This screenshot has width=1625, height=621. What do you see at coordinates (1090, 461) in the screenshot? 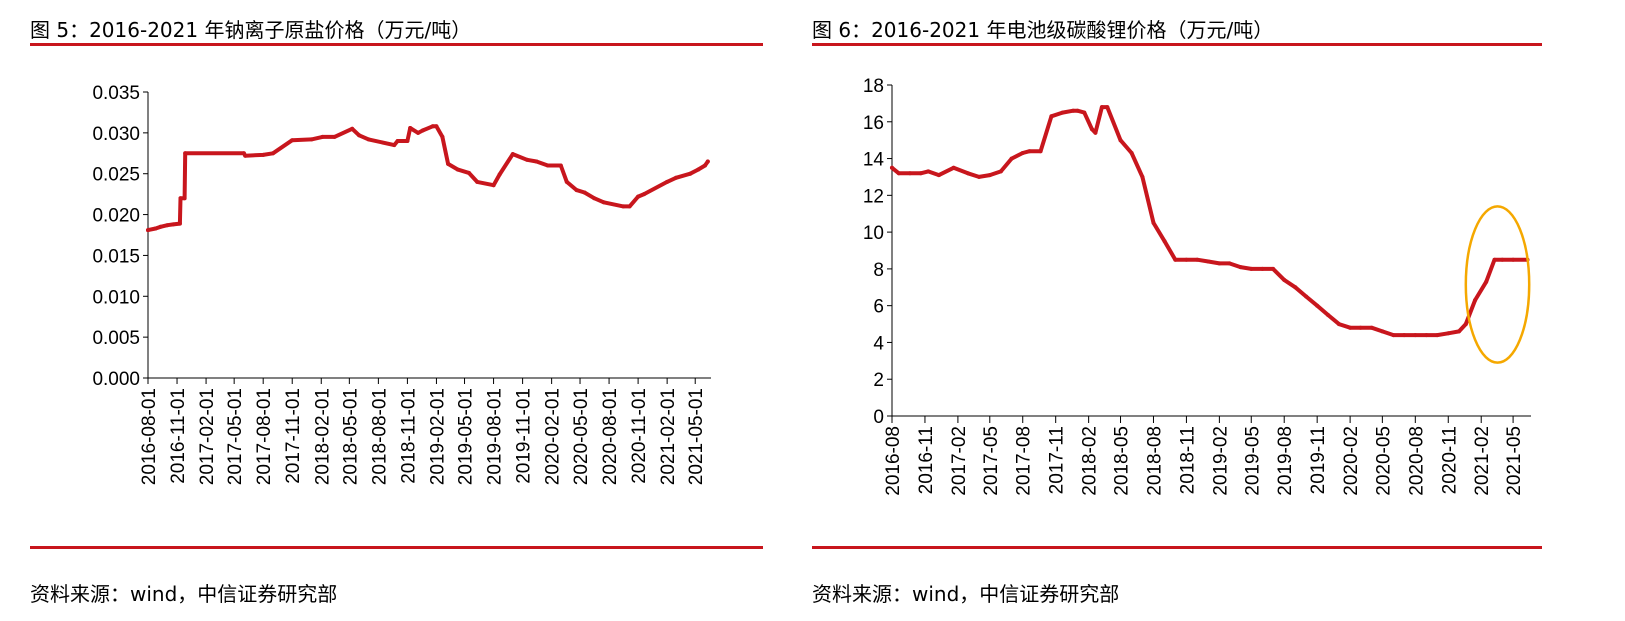
I see `x-tick-label: 2018-02` at bounding box center [1090, 461].